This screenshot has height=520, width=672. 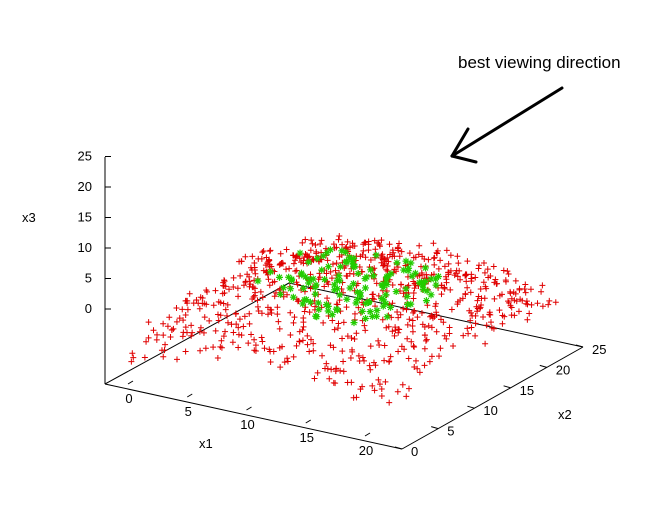 I want to click on x2-axis-title: x2, so click(x=565, y=414).